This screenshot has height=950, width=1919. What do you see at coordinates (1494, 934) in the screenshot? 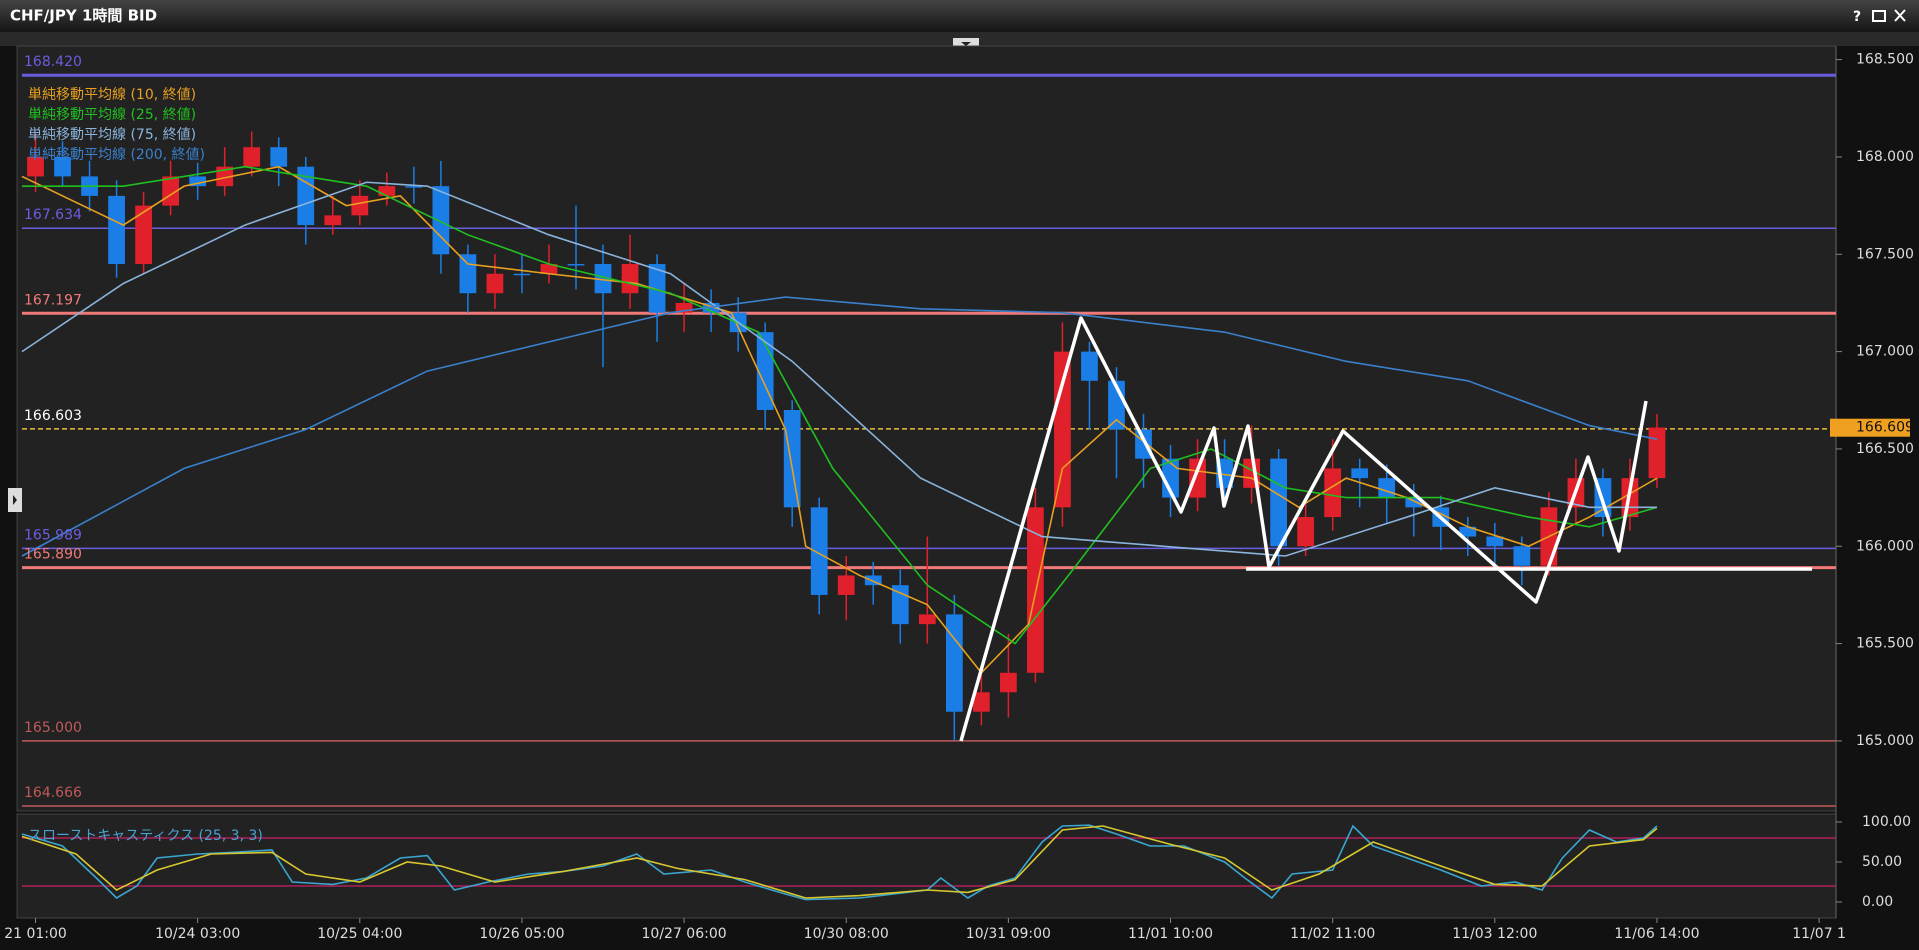
I see `x-tick-label: 11/03 12:00` at bounding box center [1494, 934].